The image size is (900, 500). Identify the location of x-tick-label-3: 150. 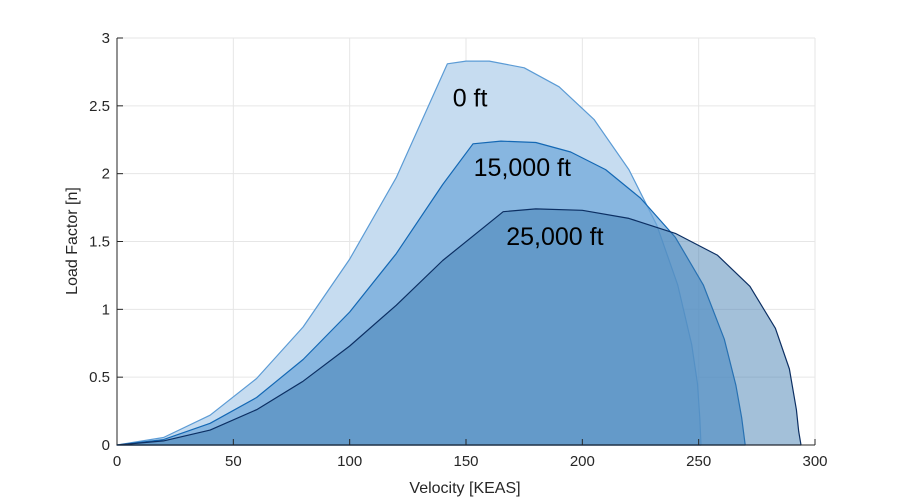
(465, 461).